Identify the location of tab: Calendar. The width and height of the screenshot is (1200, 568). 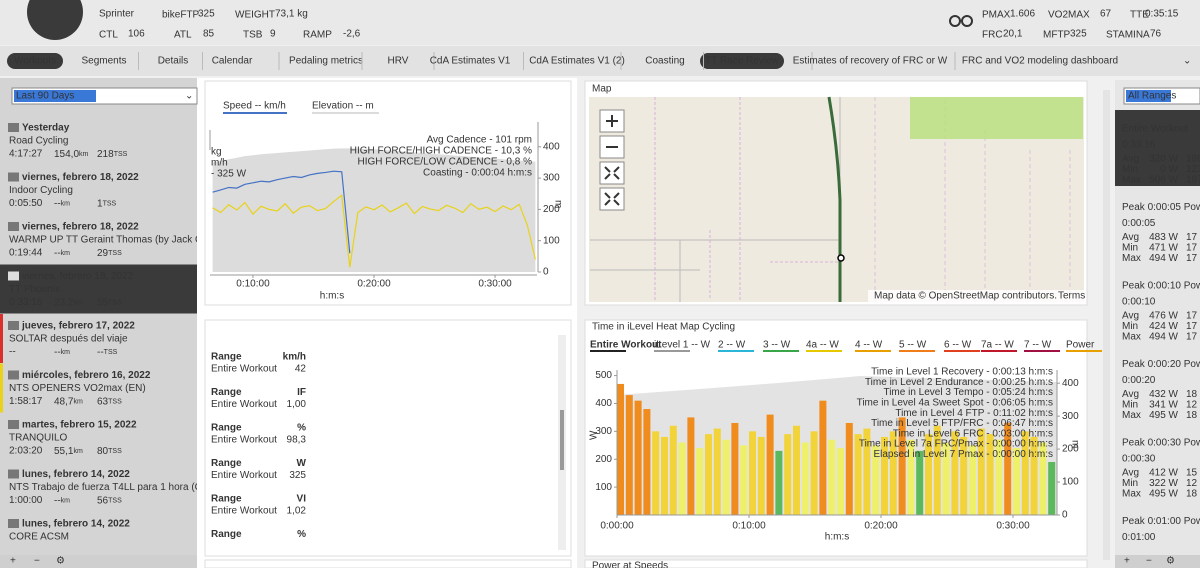
(232, 61).